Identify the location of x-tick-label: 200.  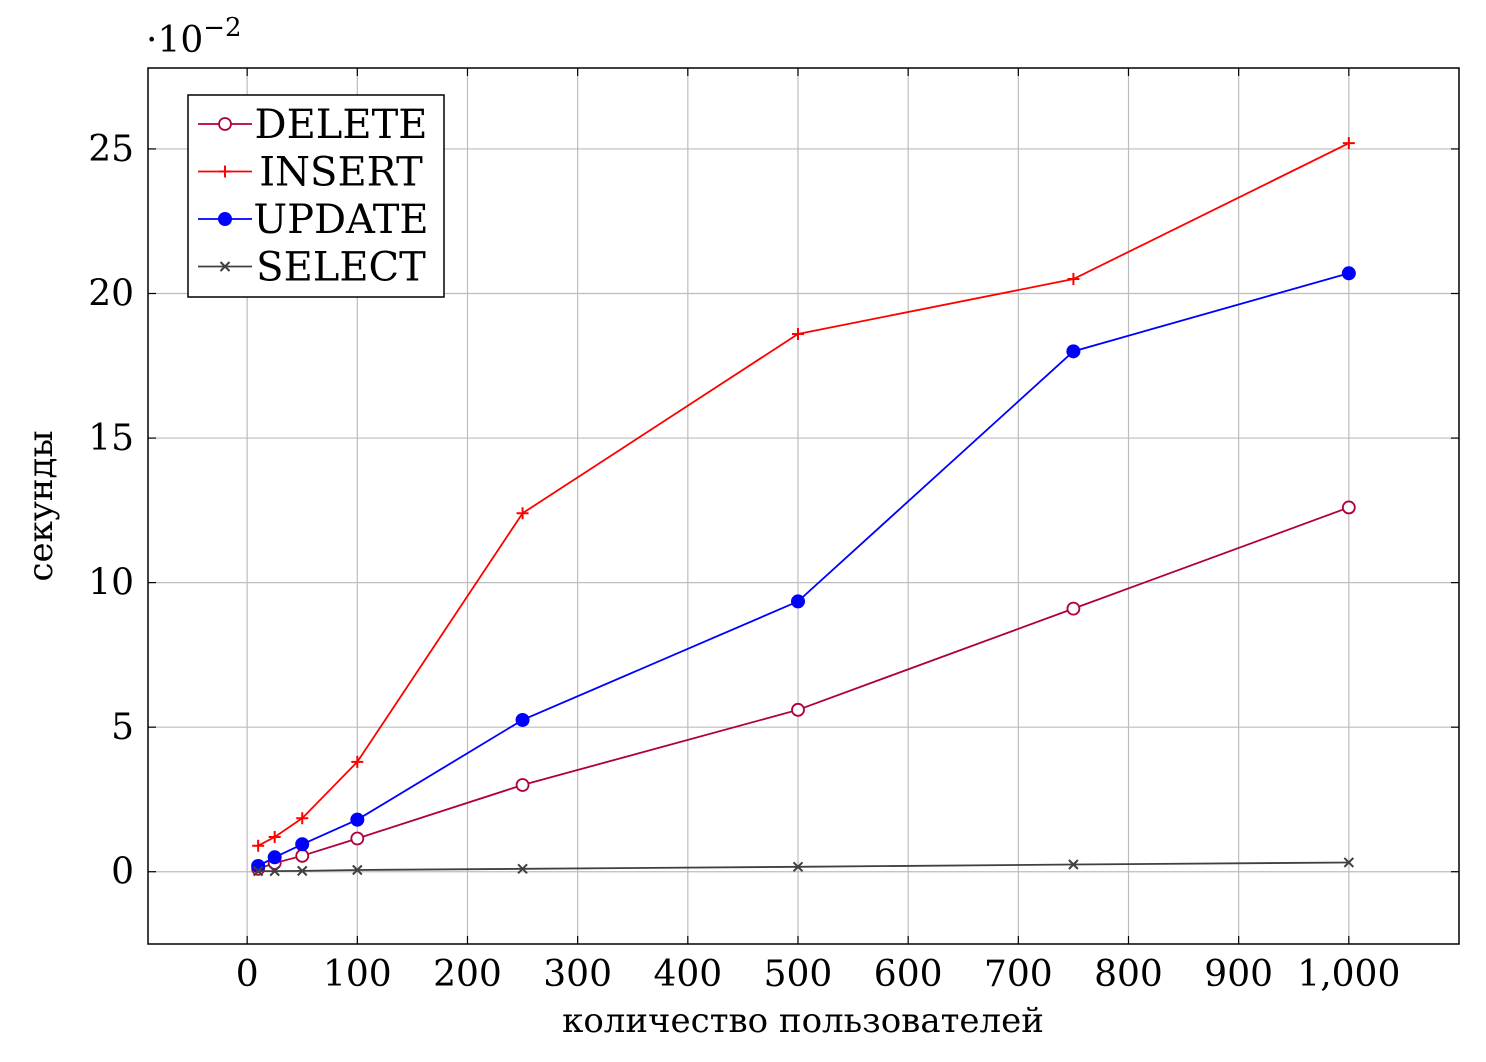
(467, 974).